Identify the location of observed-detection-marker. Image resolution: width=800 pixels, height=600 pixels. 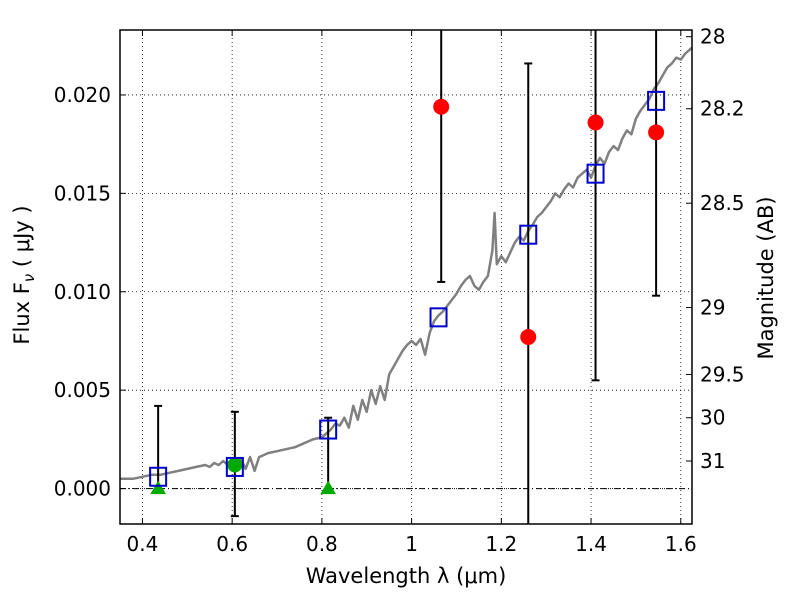
(235, 465).